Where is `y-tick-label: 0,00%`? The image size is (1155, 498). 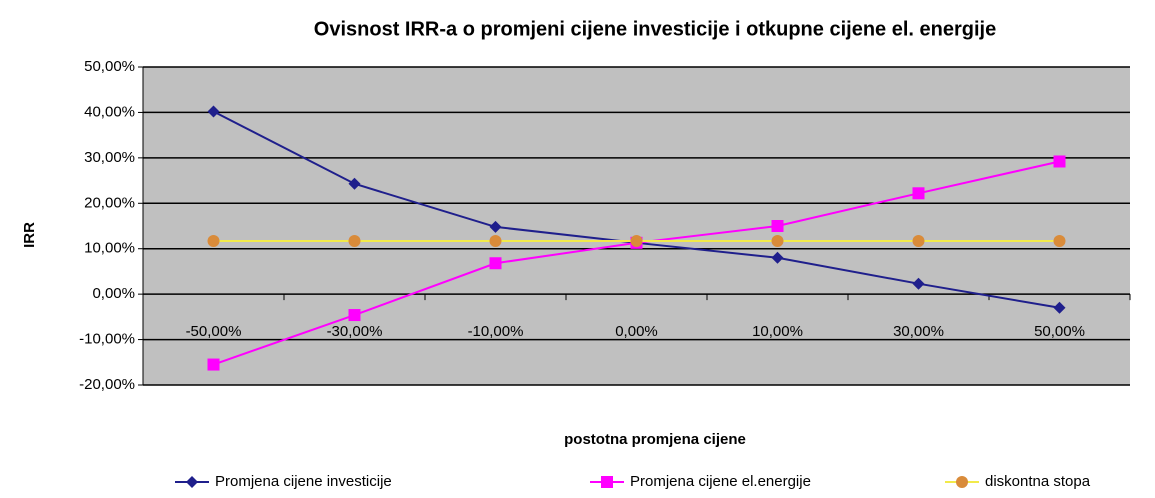
y-tick-label: 0,00% is located at coordinates (113, 293).